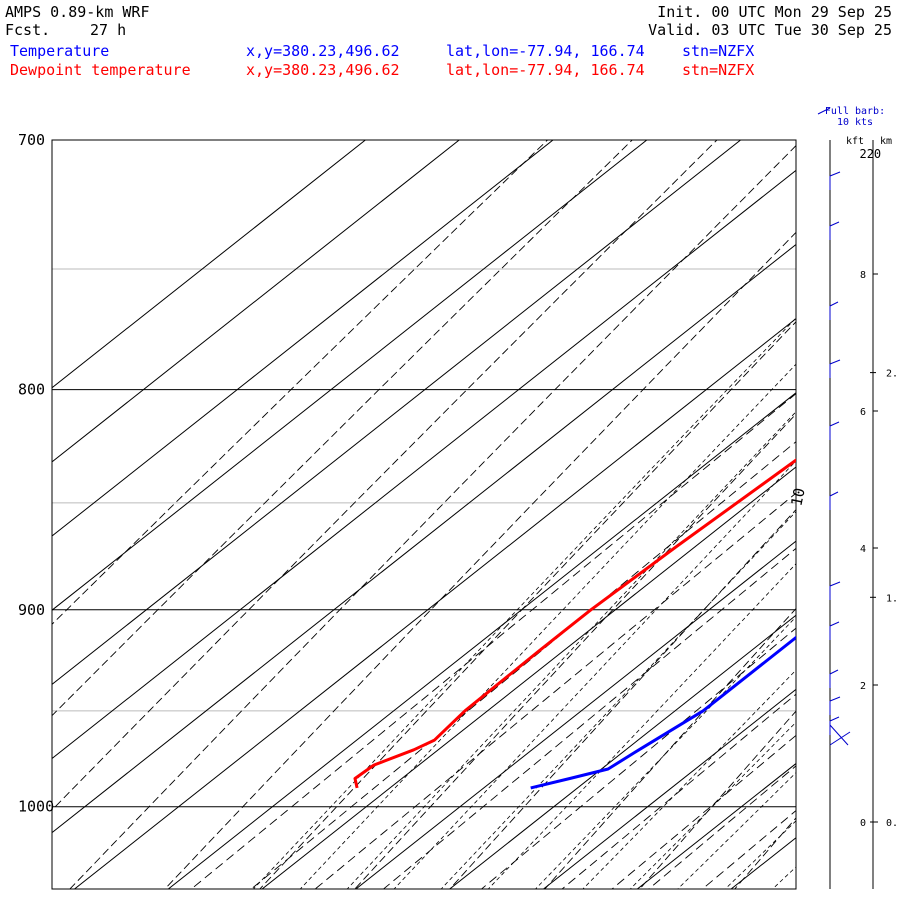  Describe the element at coordinates (863, 549) in the screenshot. I see `kft-tick-label: 4` at that location.